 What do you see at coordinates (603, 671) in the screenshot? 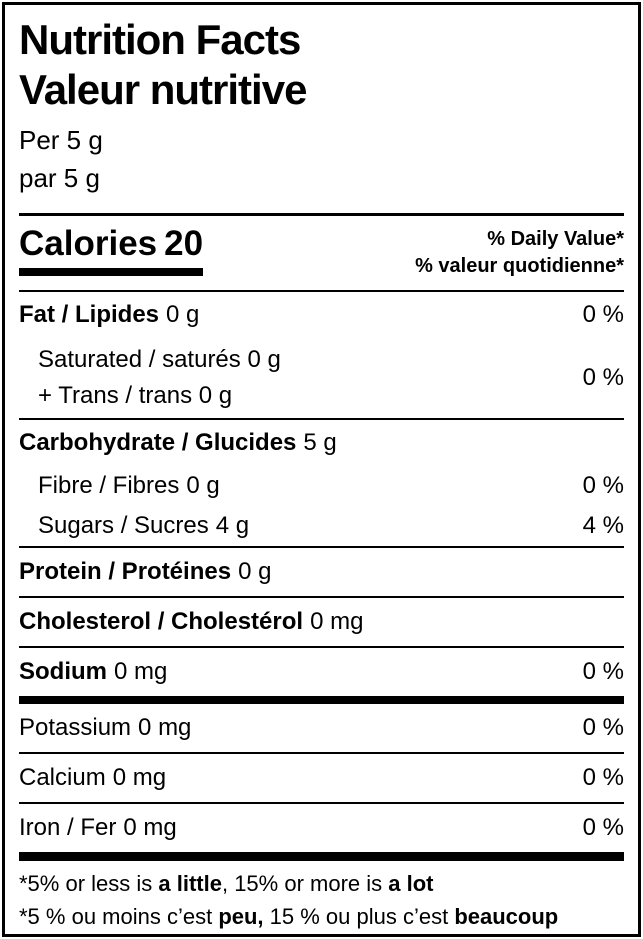
I see `sodium-percent: 0 %` at bounding box center [603, 671].